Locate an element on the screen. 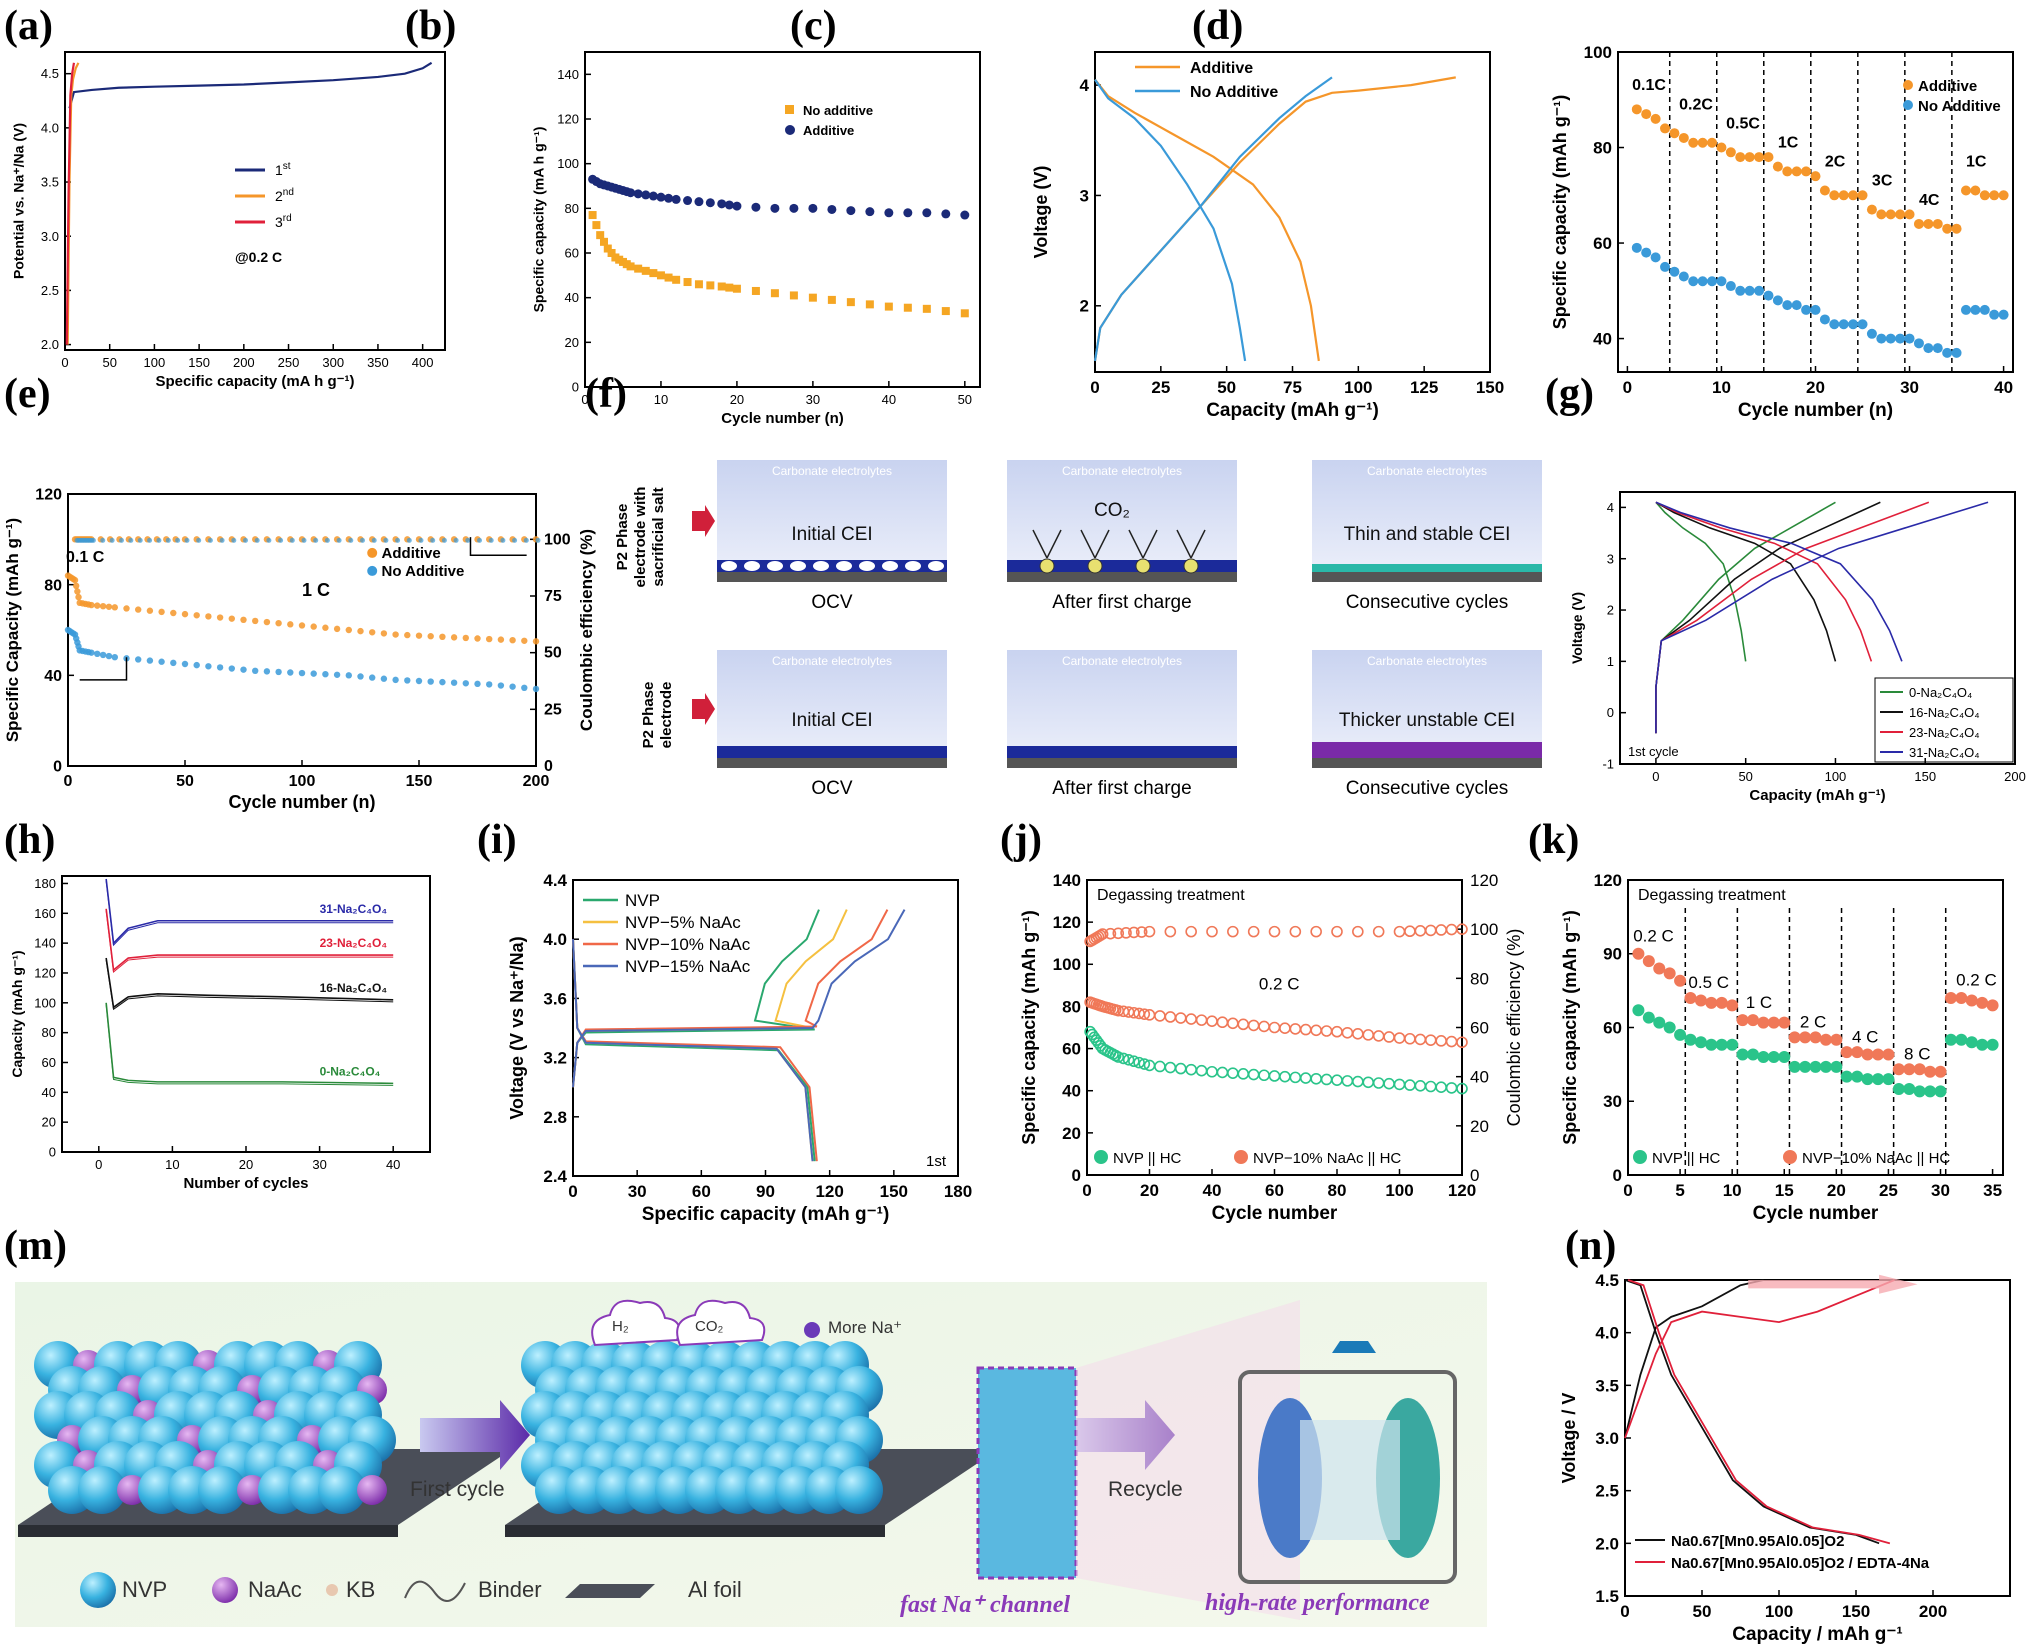 The height and width of the screenshot is (1651, 2029). legend-marker is located at coordinates (1908, 85).